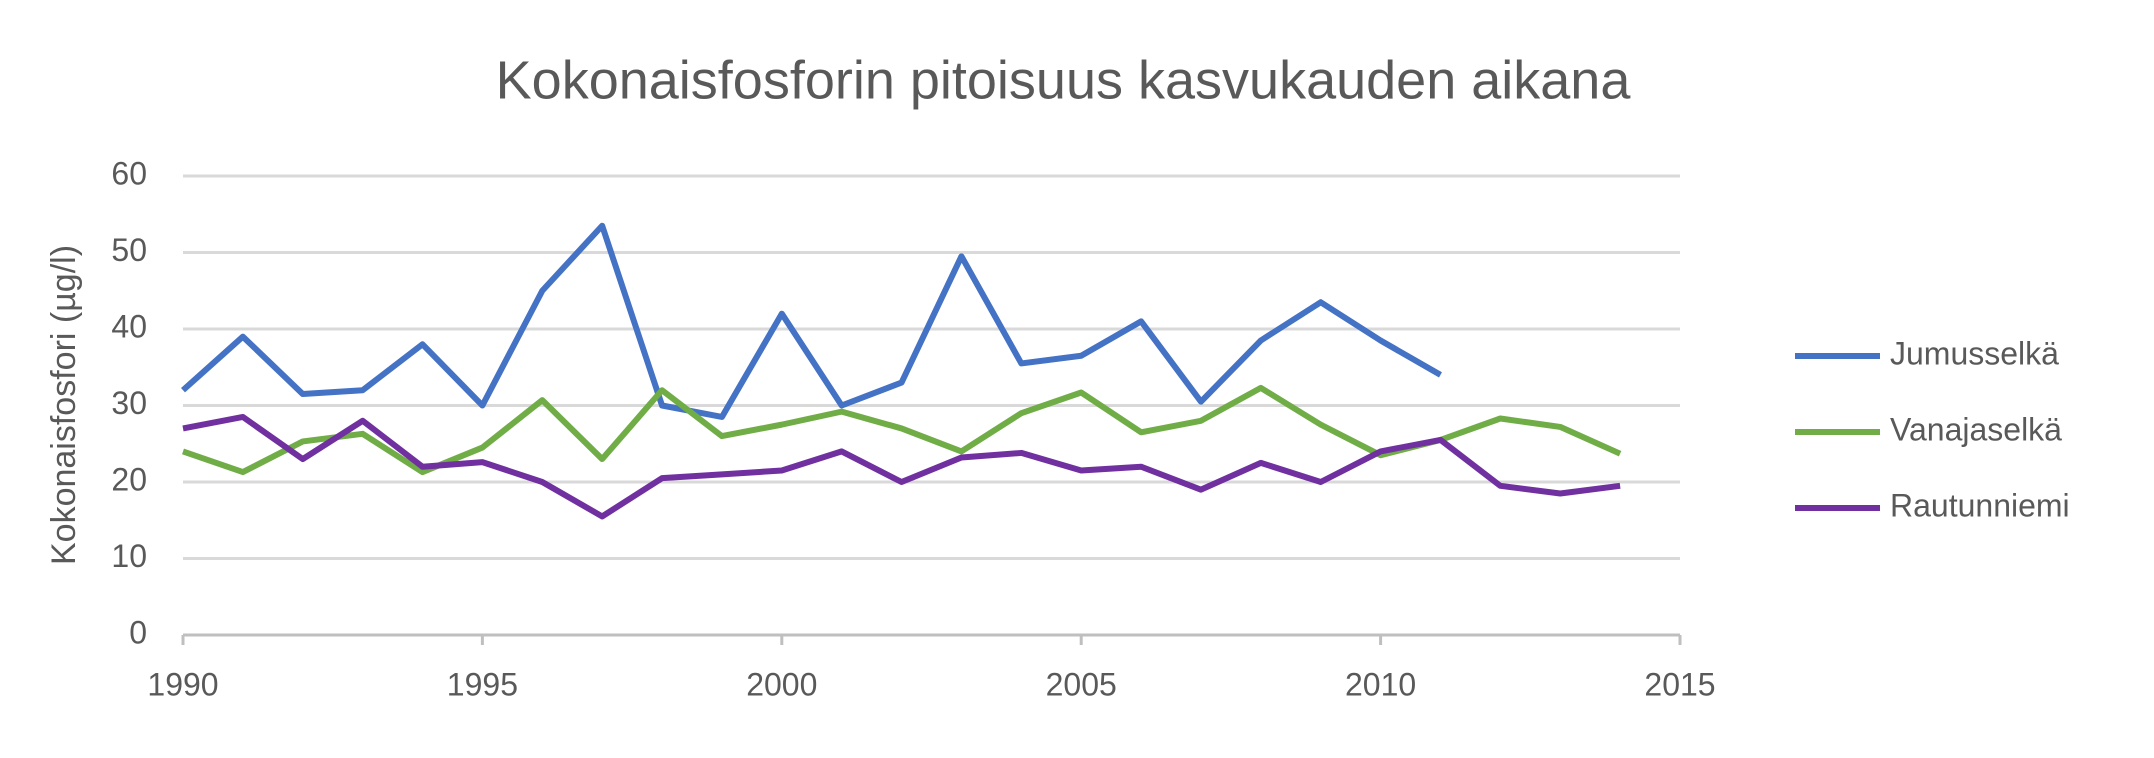 This screenshot has height=758, width=2154. Describe the element at coordinates (129, 250) in the screenshot. I see `y-tick-label: 50` at that location.